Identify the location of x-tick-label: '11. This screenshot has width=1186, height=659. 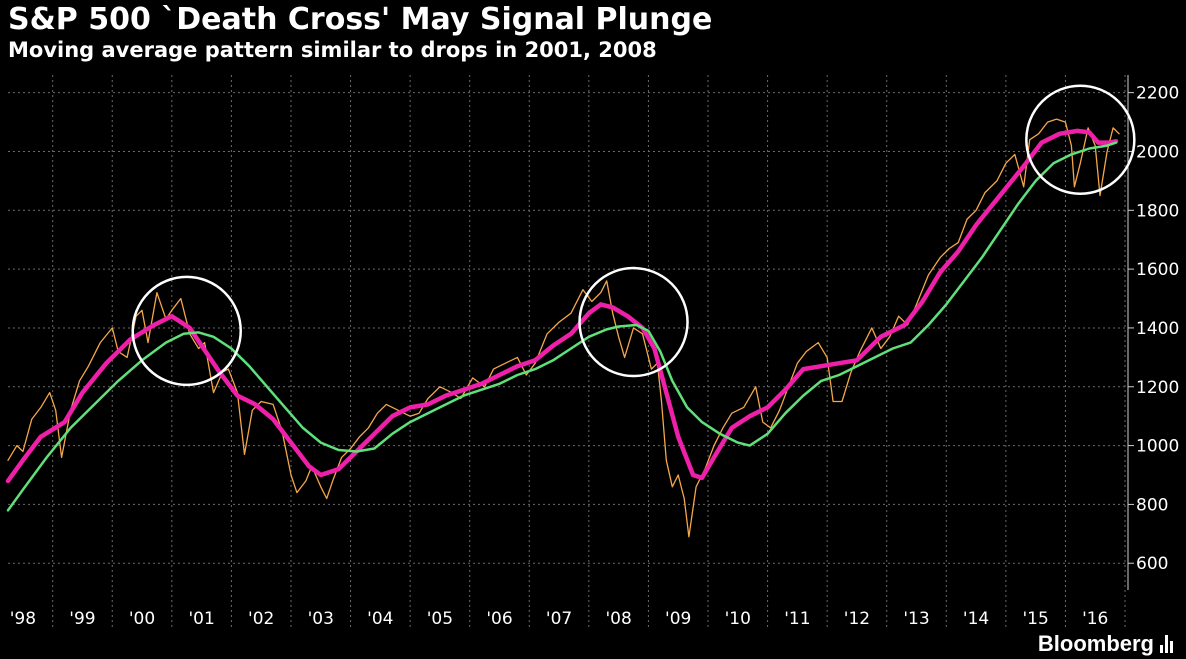
(797, 619).